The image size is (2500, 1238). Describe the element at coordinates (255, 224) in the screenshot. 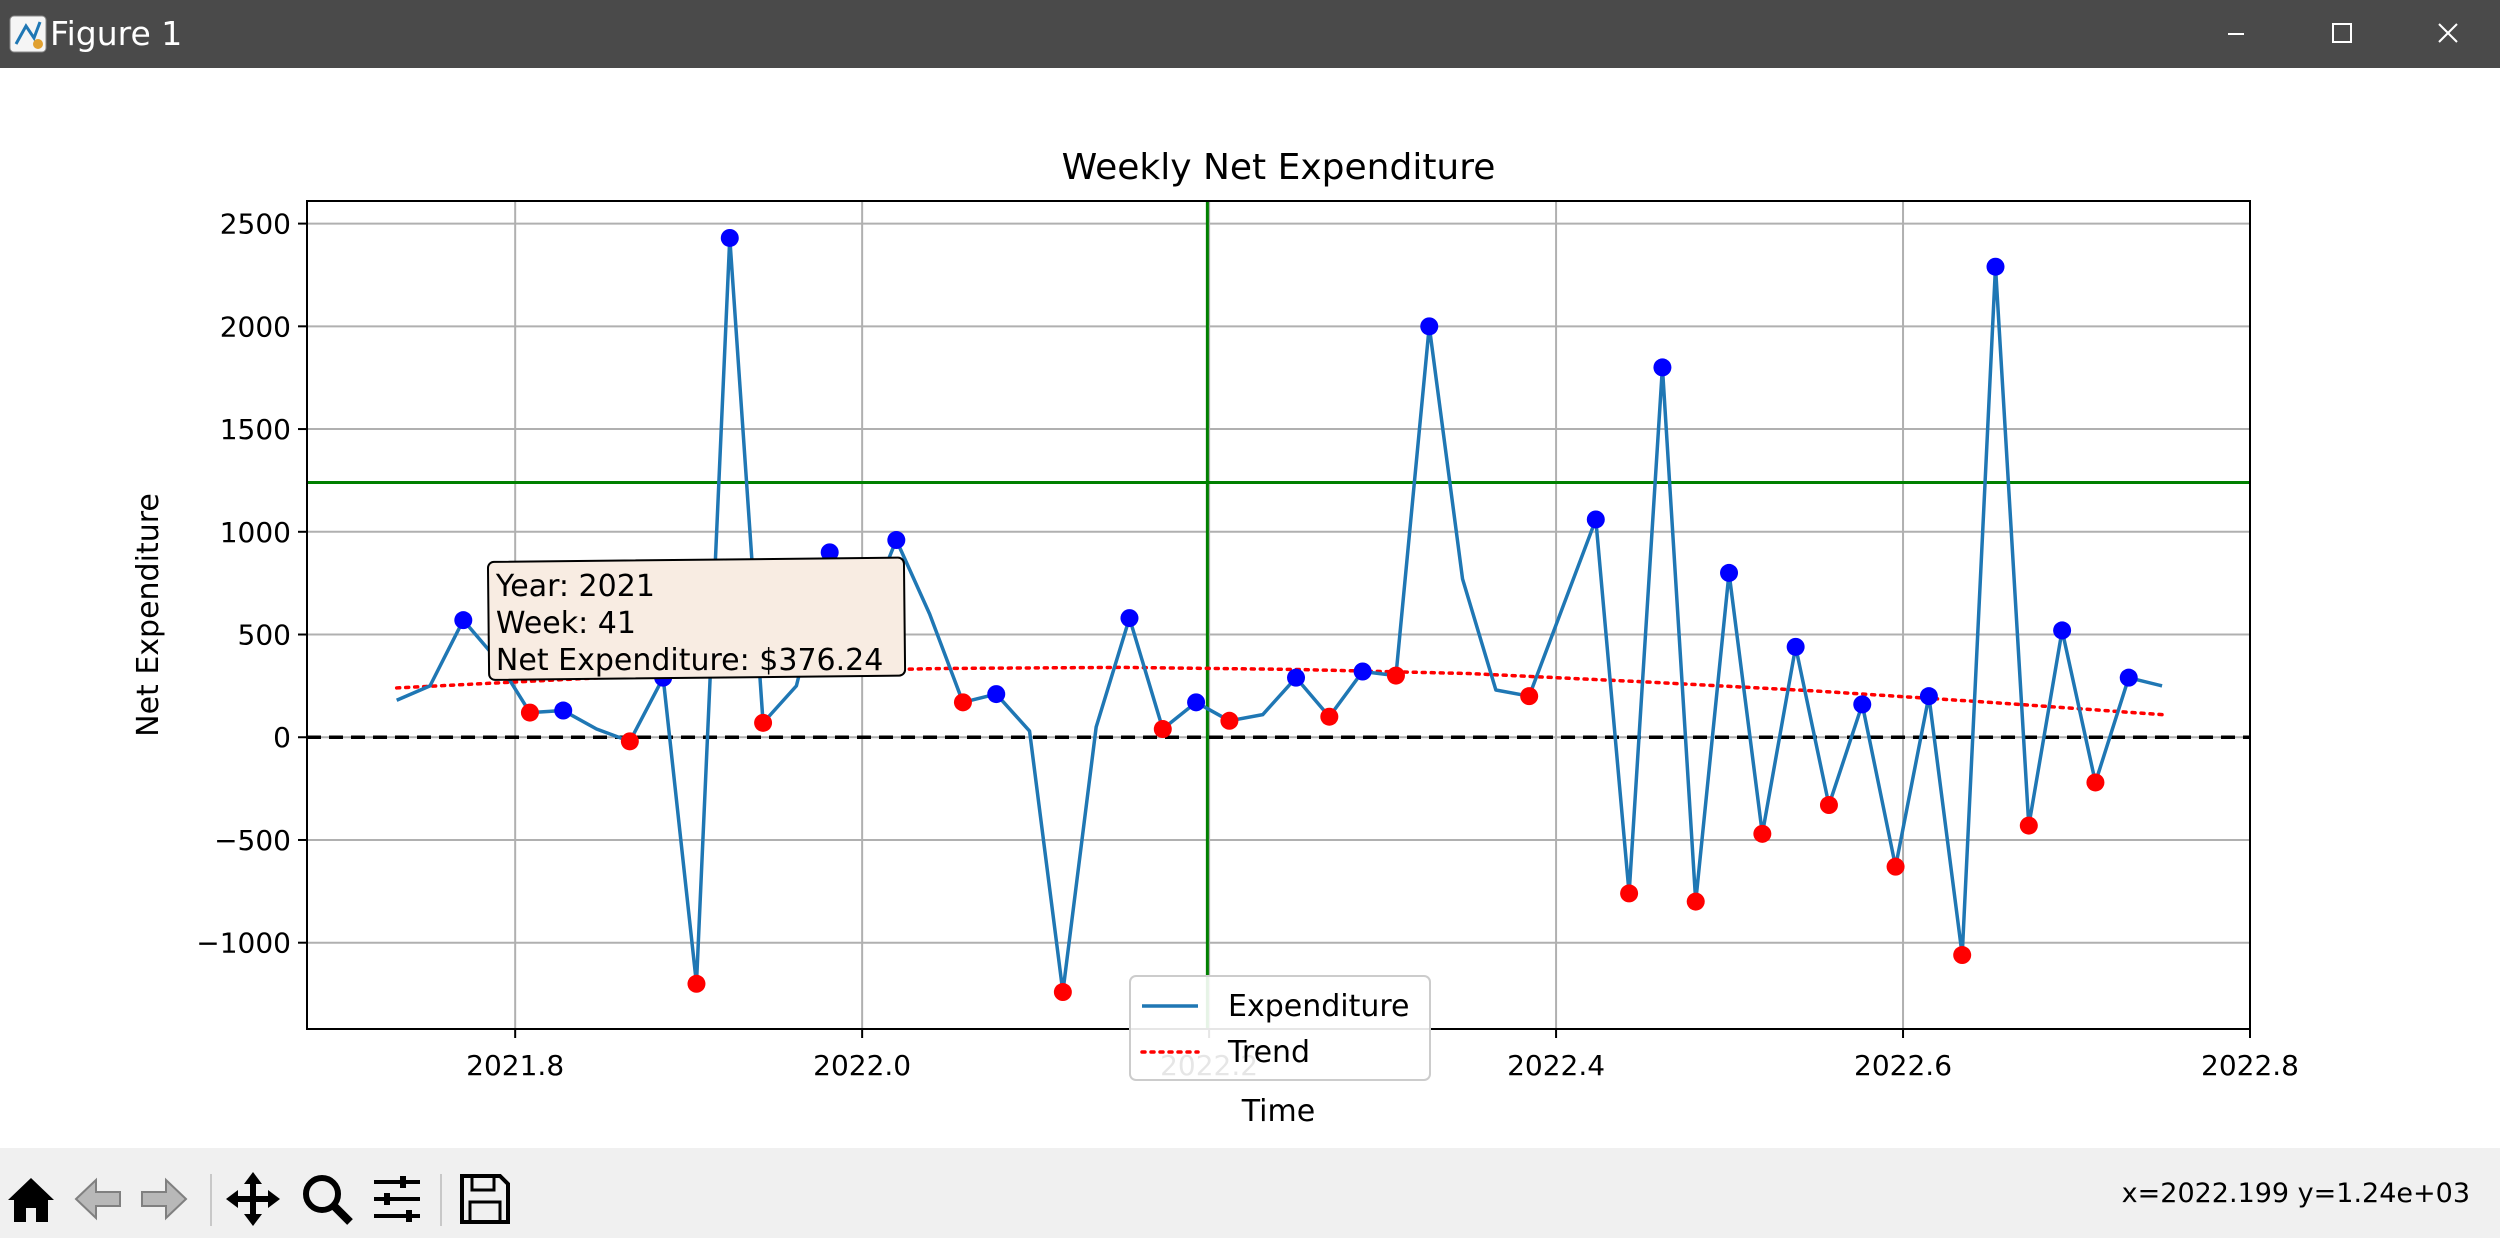

I see `y-tick-label: 2500` at that location.